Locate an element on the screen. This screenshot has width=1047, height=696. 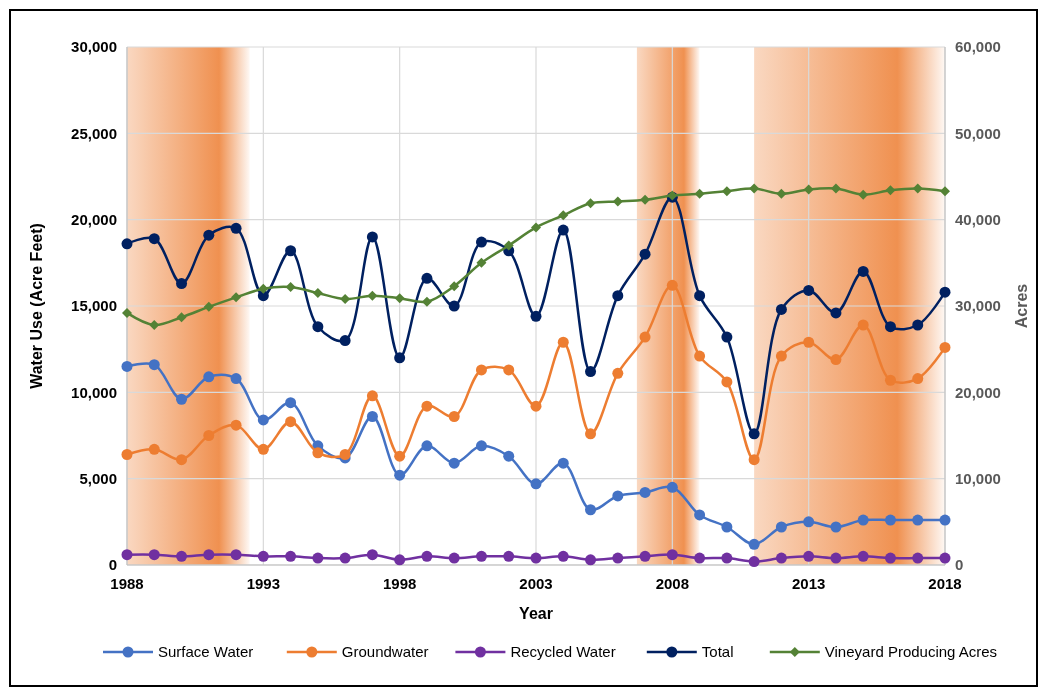
y-tick-label: 15,000 is located at coordinates (94, 306).